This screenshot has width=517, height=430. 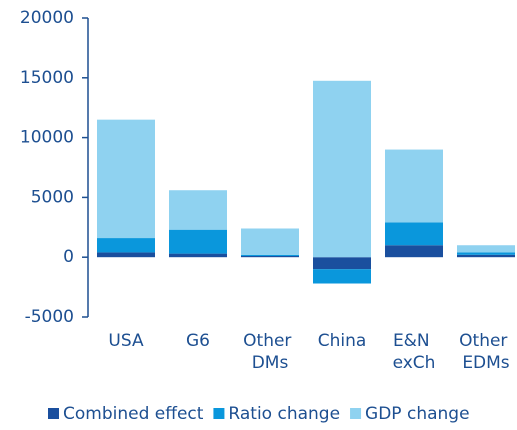 I want to click on x-tick-label: E&N exCh, so click(x=414, y=352).